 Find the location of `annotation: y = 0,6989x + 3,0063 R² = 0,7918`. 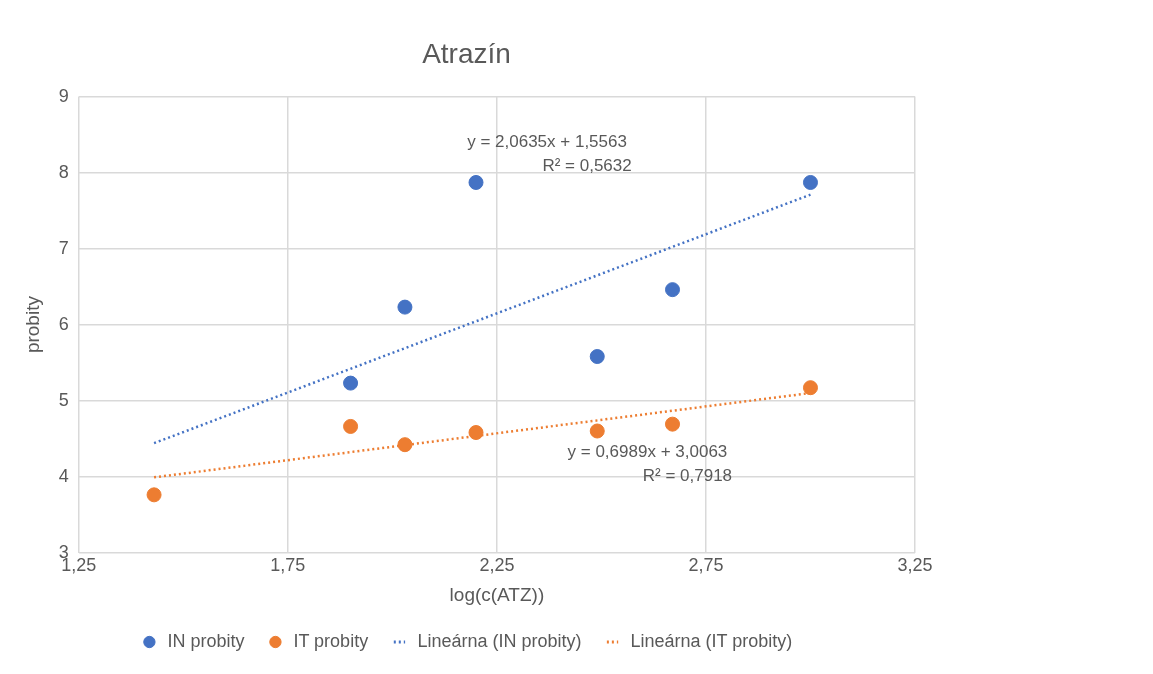

annotation: y = 0,6989x + 3,0063 R² = 0,7918 is located at coordinates (650, 463).